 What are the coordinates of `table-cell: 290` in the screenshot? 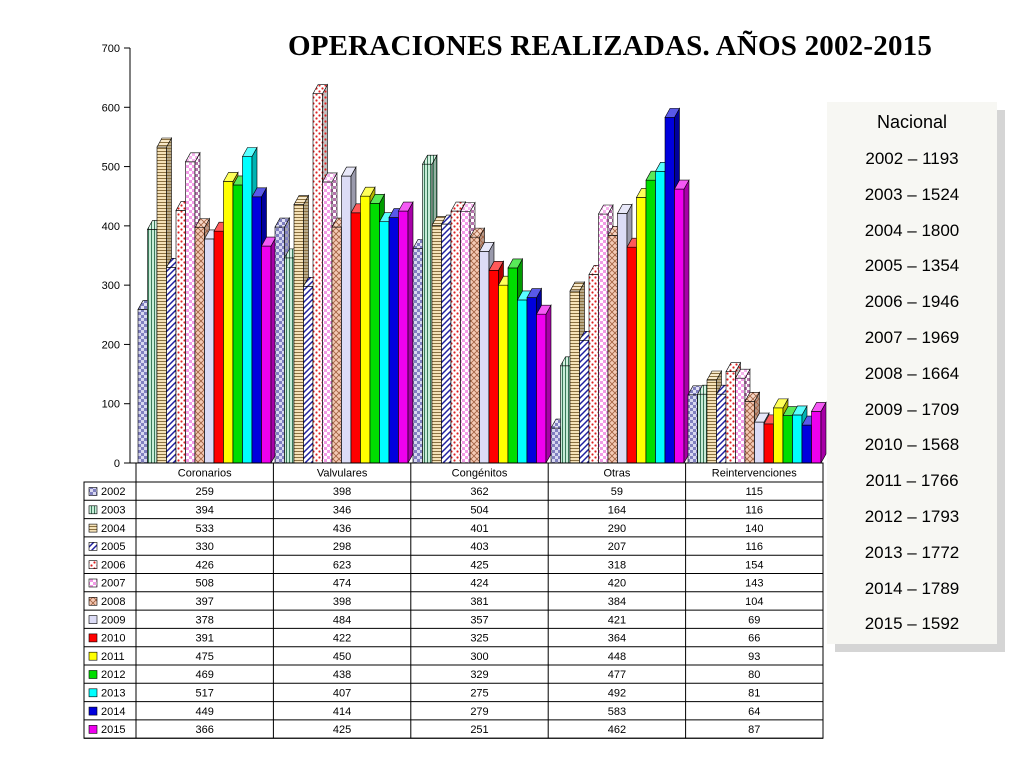 It's located at (617, 529).